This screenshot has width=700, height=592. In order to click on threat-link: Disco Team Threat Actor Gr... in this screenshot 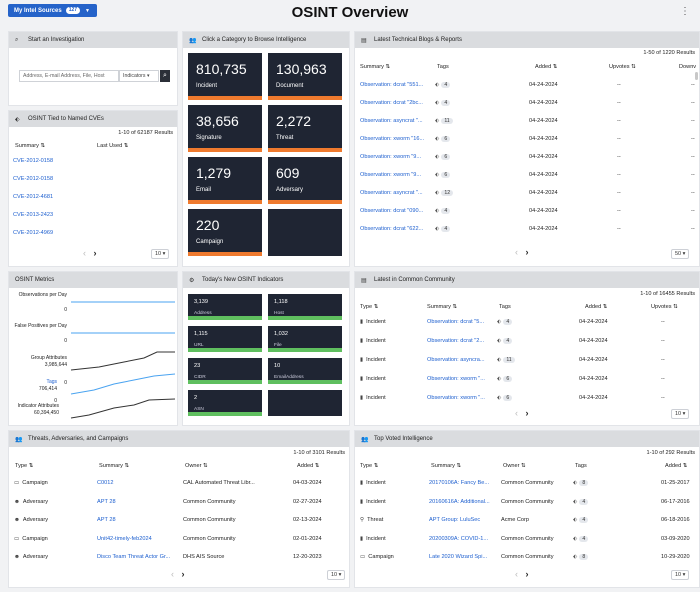, I will do `click(134, 557)`.